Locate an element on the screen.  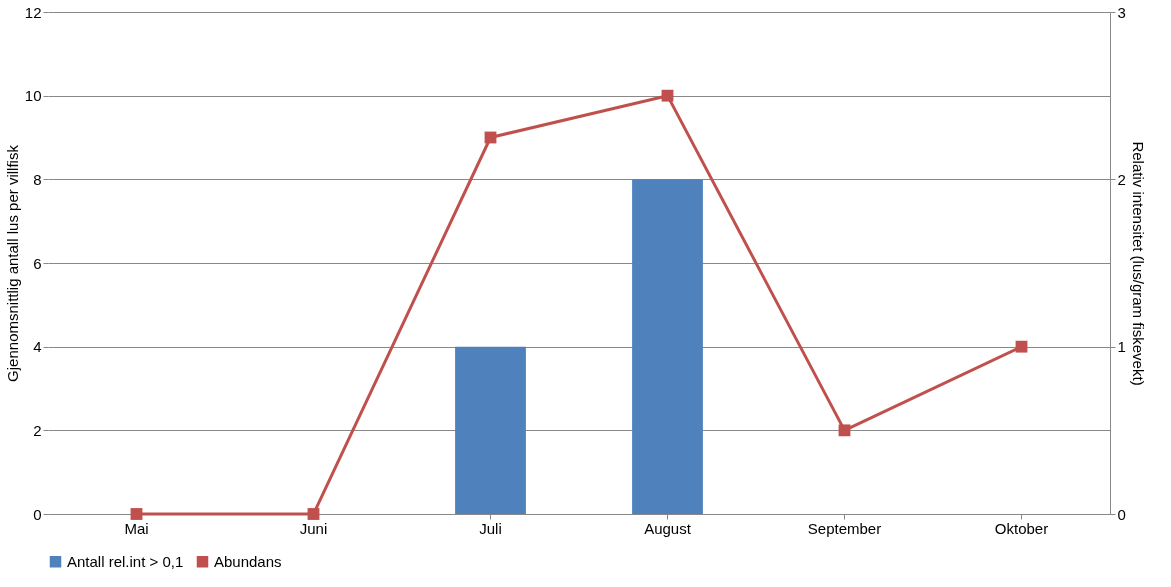
legend-label: Abundans is located at coordinates (248, 561).